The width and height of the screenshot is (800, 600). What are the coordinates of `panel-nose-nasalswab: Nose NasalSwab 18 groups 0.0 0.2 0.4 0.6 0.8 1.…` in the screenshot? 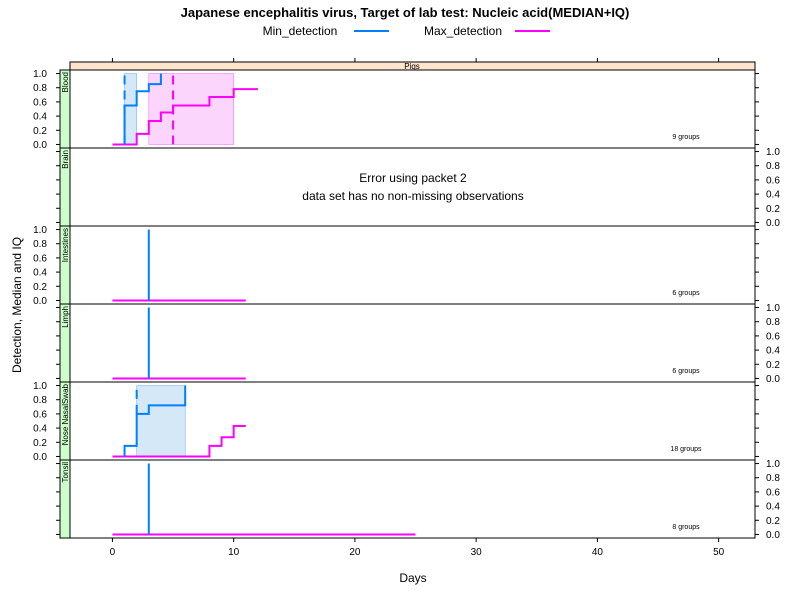 It's located at (396, 422).